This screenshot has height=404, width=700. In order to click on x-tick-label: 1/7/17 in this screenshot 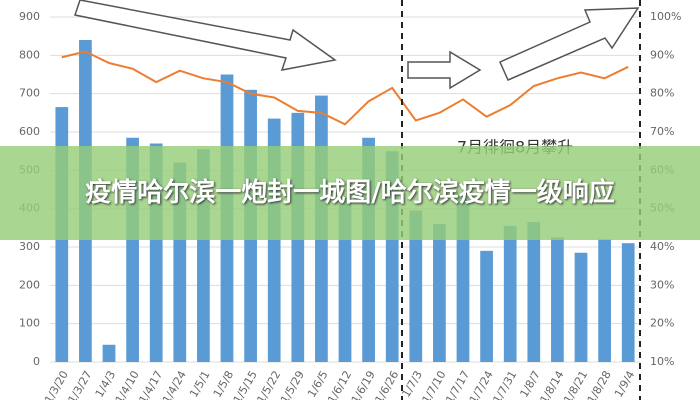, I will do `click(457, 384)`.